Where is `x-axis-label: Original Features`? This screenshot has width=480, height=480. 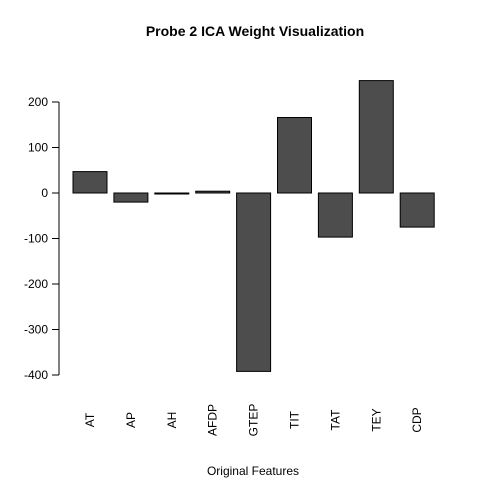 x-axis-label: Original Features is located at coordinates (253, 471).